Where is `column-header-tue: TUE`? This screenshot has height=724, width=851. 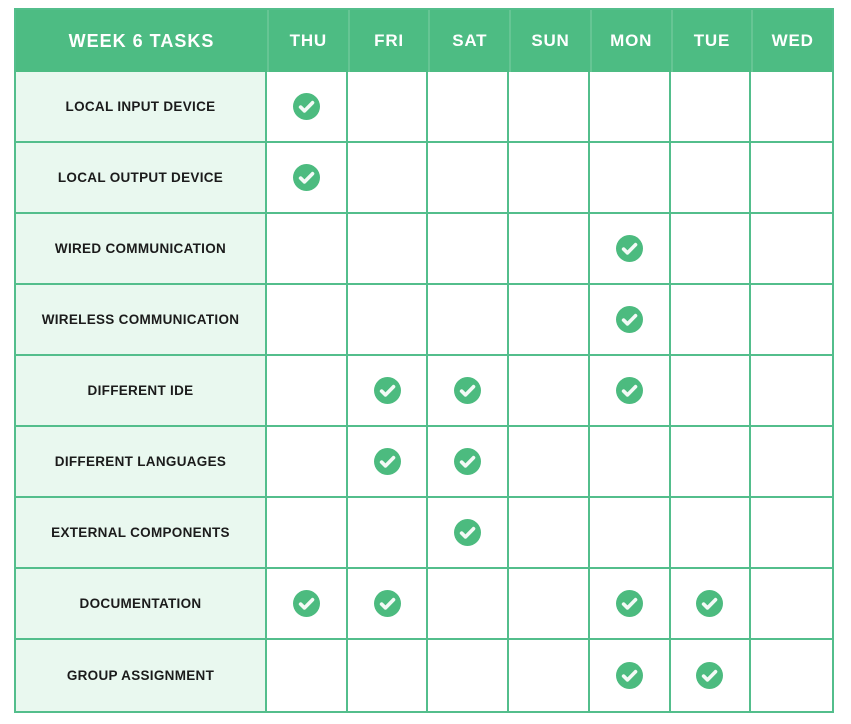
column-header-tue: TUE is located at coordinates (711, 41).